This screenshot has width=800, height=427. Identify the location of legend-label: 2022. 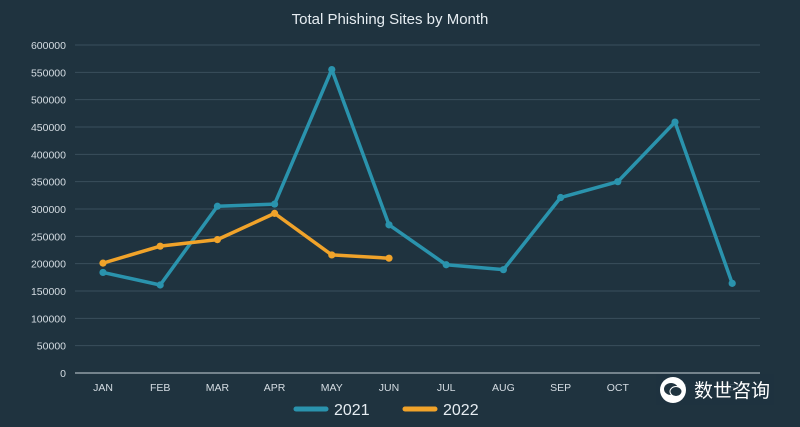
(461, 410).